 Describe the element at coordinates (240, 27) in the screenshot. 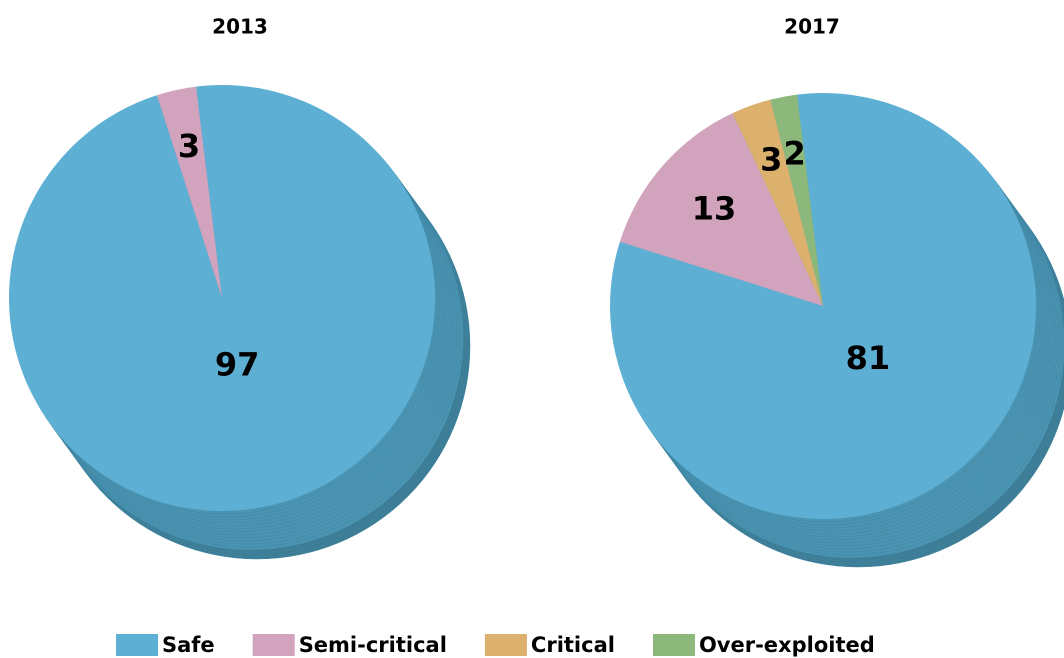

I see `chart-title: 2013` at that location.